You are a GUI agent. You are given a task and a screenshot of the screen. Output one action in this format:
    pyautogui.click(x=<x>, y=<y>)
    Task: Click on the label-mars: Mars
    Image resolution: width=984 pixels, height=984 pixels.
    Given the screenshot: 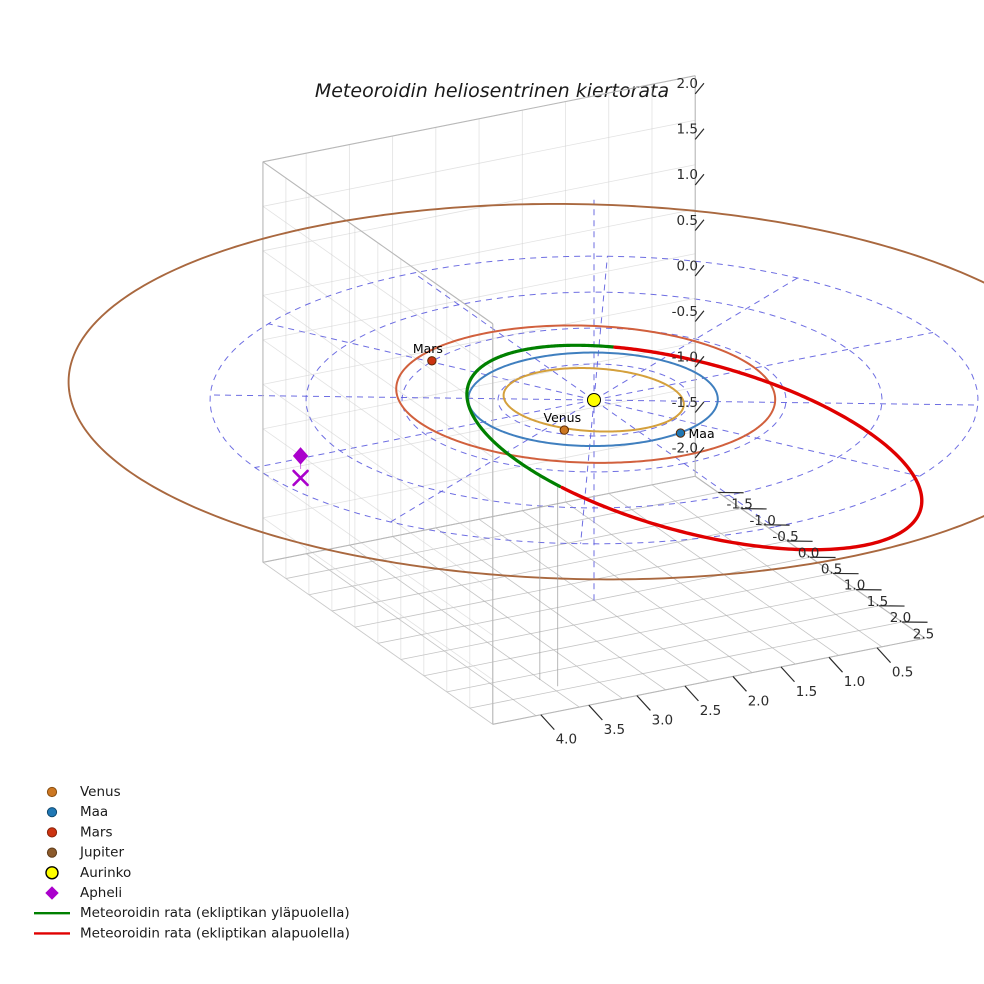 What is the action you would take?
    pyautogui.click(x=428, y=348)
    